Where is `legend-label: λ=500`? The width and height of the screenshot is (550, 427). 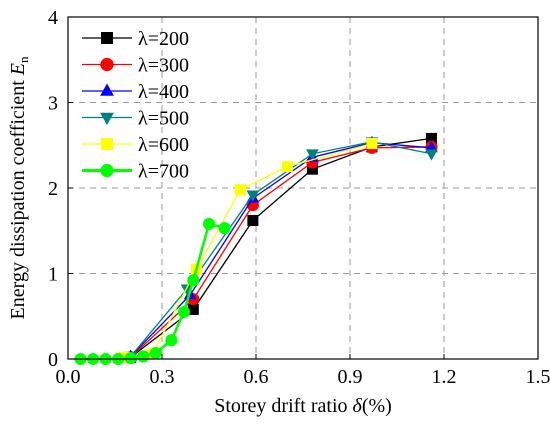
legend-label: λ=500 is located at coordinates (163, 119).